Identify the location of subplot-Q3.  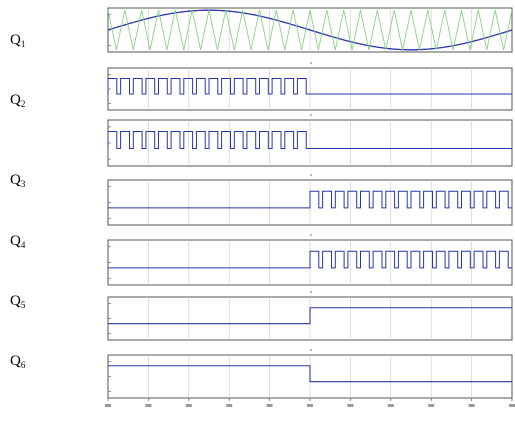
(310, 200).